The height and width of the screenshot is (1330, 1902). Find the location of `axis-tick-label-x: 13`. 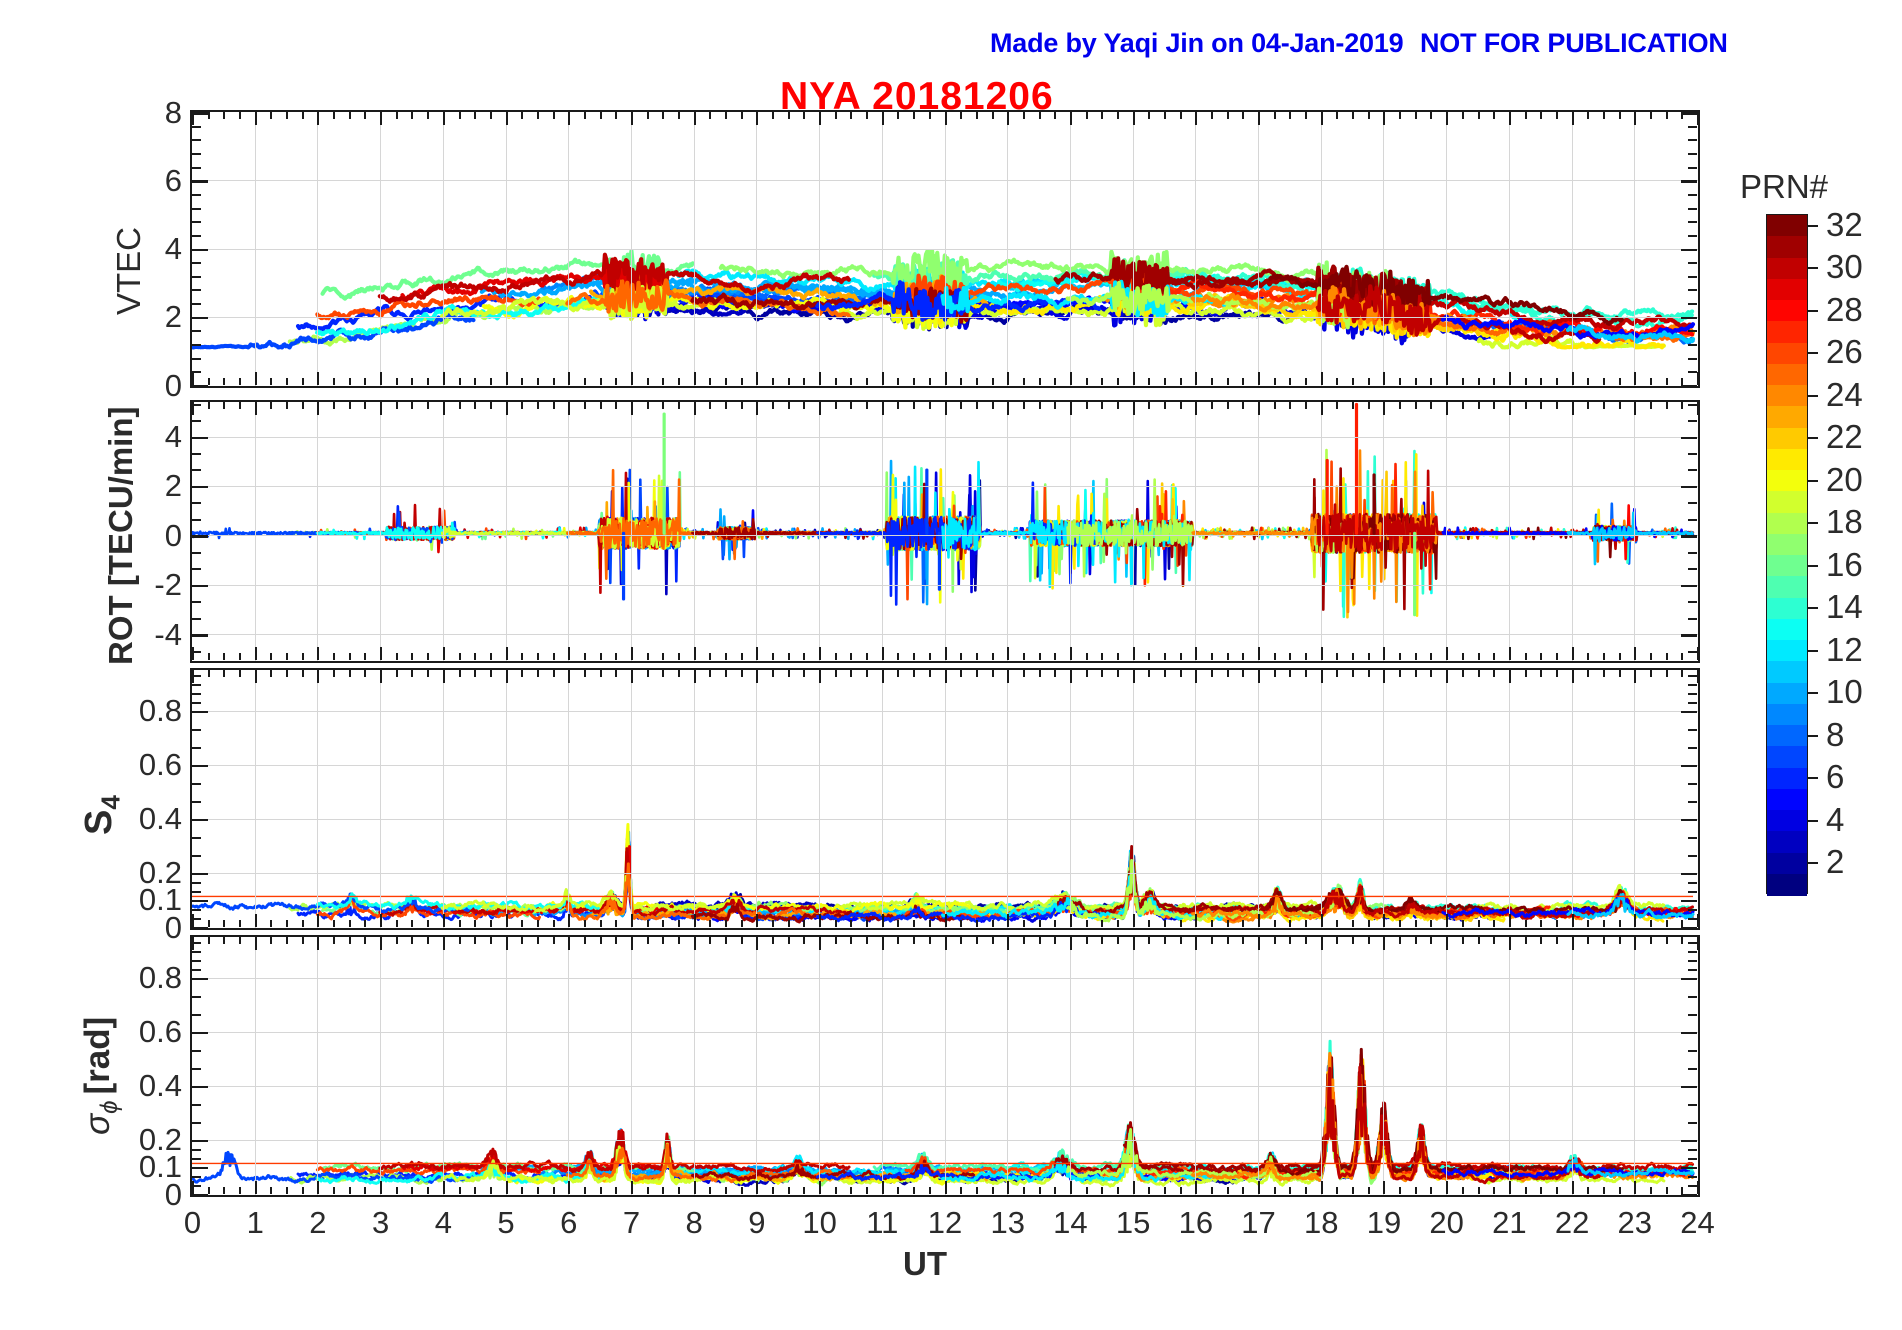

axis-tick-label-x: 13 is located at coordinates (1007, 1222).